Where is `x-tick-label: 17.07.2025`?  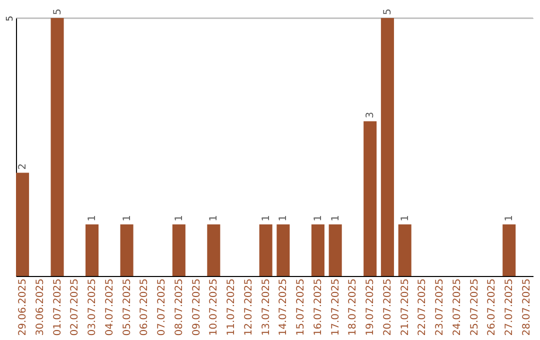
x-tick-label: 17.07.2025 is located at coordinates (336, 307).